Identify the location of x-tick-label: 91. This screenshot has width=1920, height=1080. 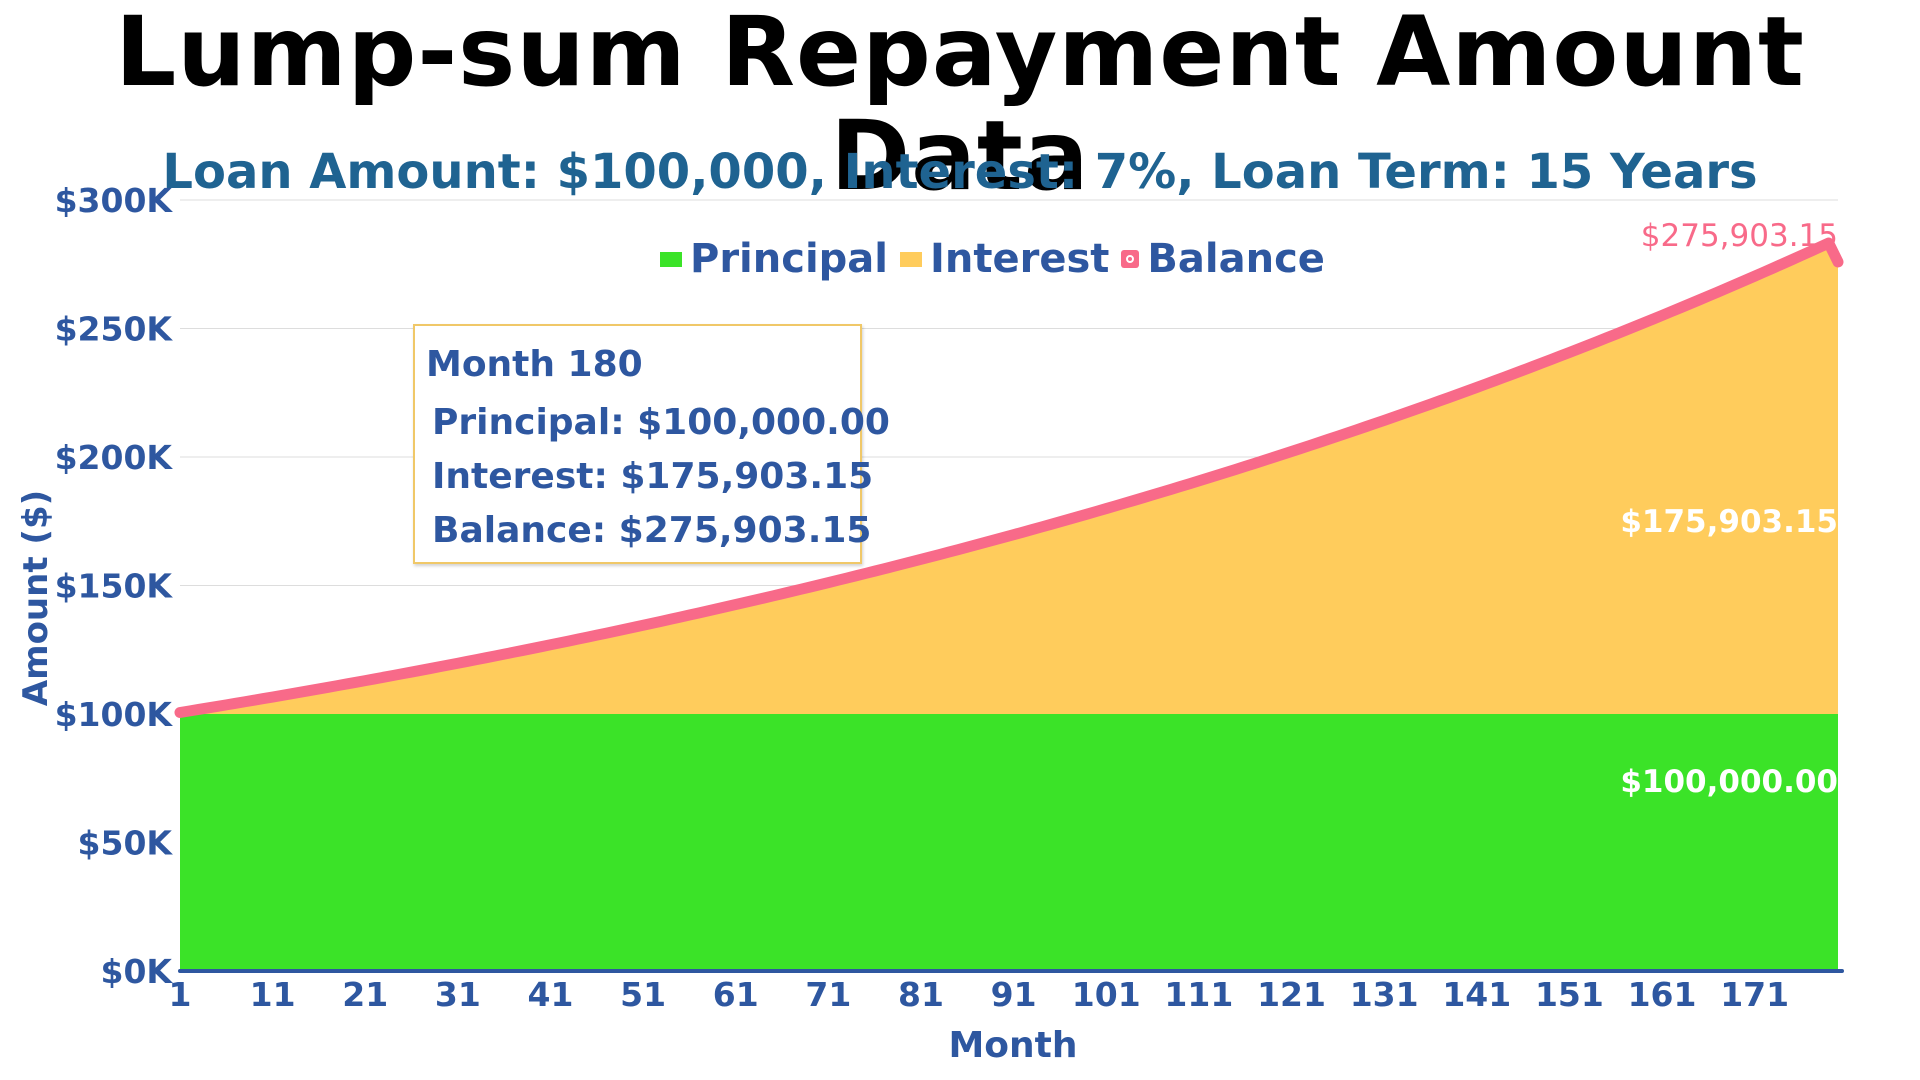
(1014, 994).